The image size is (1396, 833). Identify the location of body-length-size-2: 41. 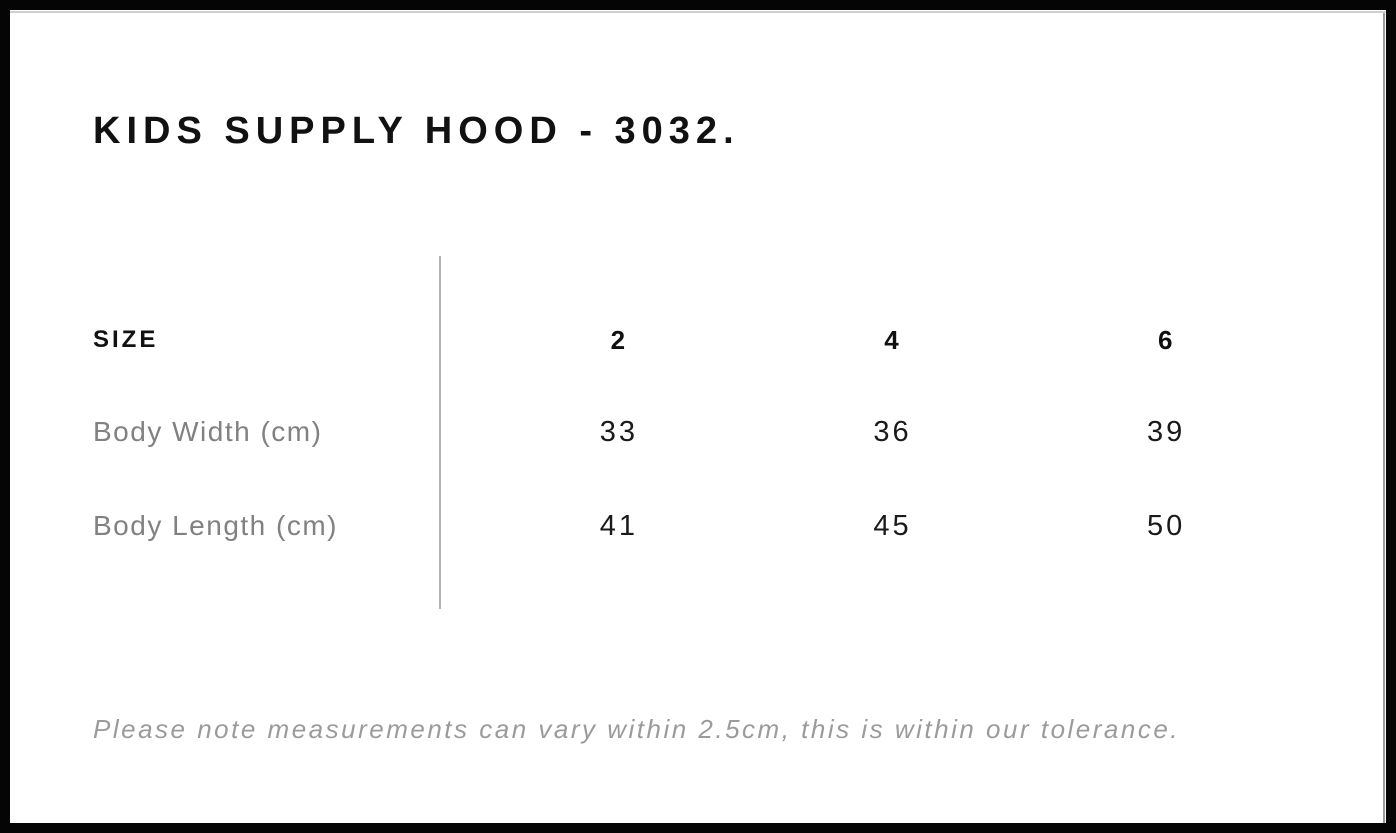
(618, 526).